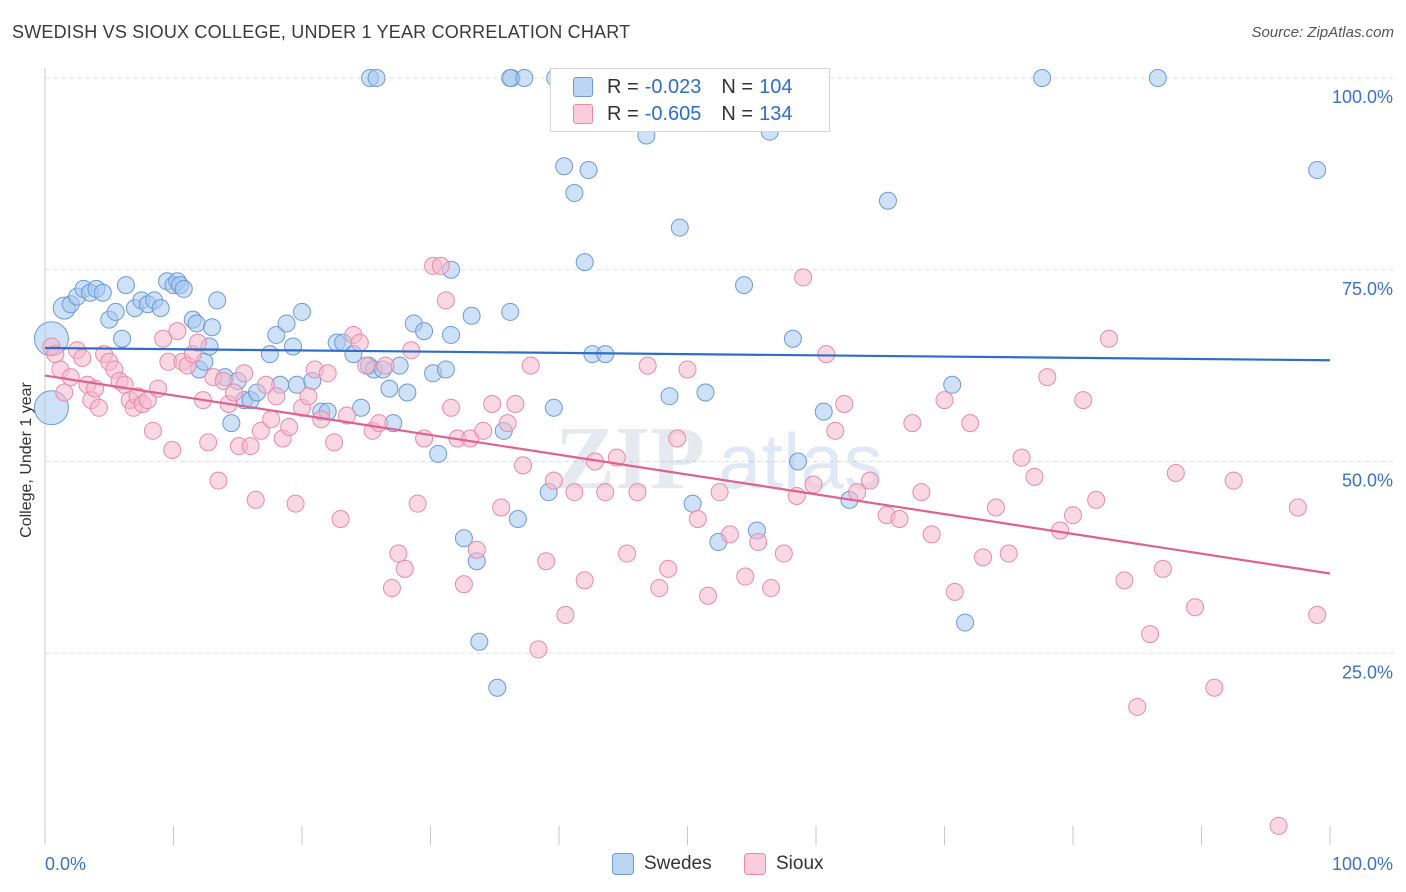  What do you see at coordinates (1322, 32) in the screenshot?
I see `chart-source: Source: ZipAtlas.com` at bounding box center [1322, 32].